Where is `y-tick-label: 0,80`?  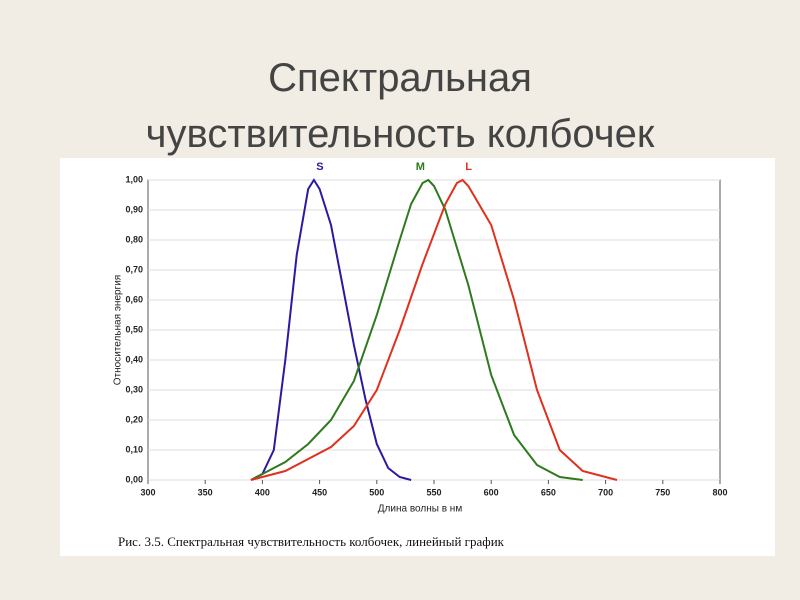 y-tick-label: 0,80 is located at coordinates (134, 239).